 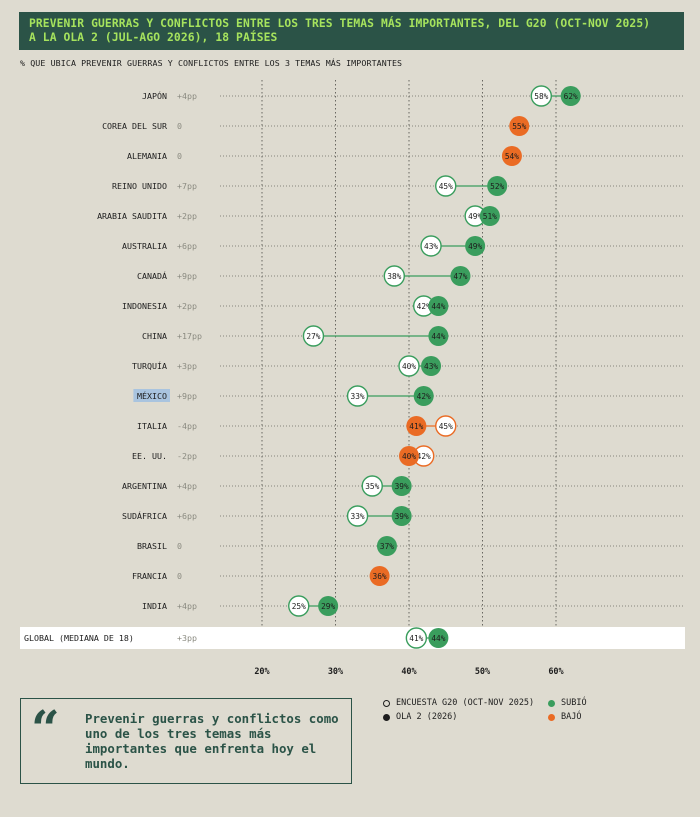 I want to click on ola2-value-label: 54%, so click(x=512, y=156).